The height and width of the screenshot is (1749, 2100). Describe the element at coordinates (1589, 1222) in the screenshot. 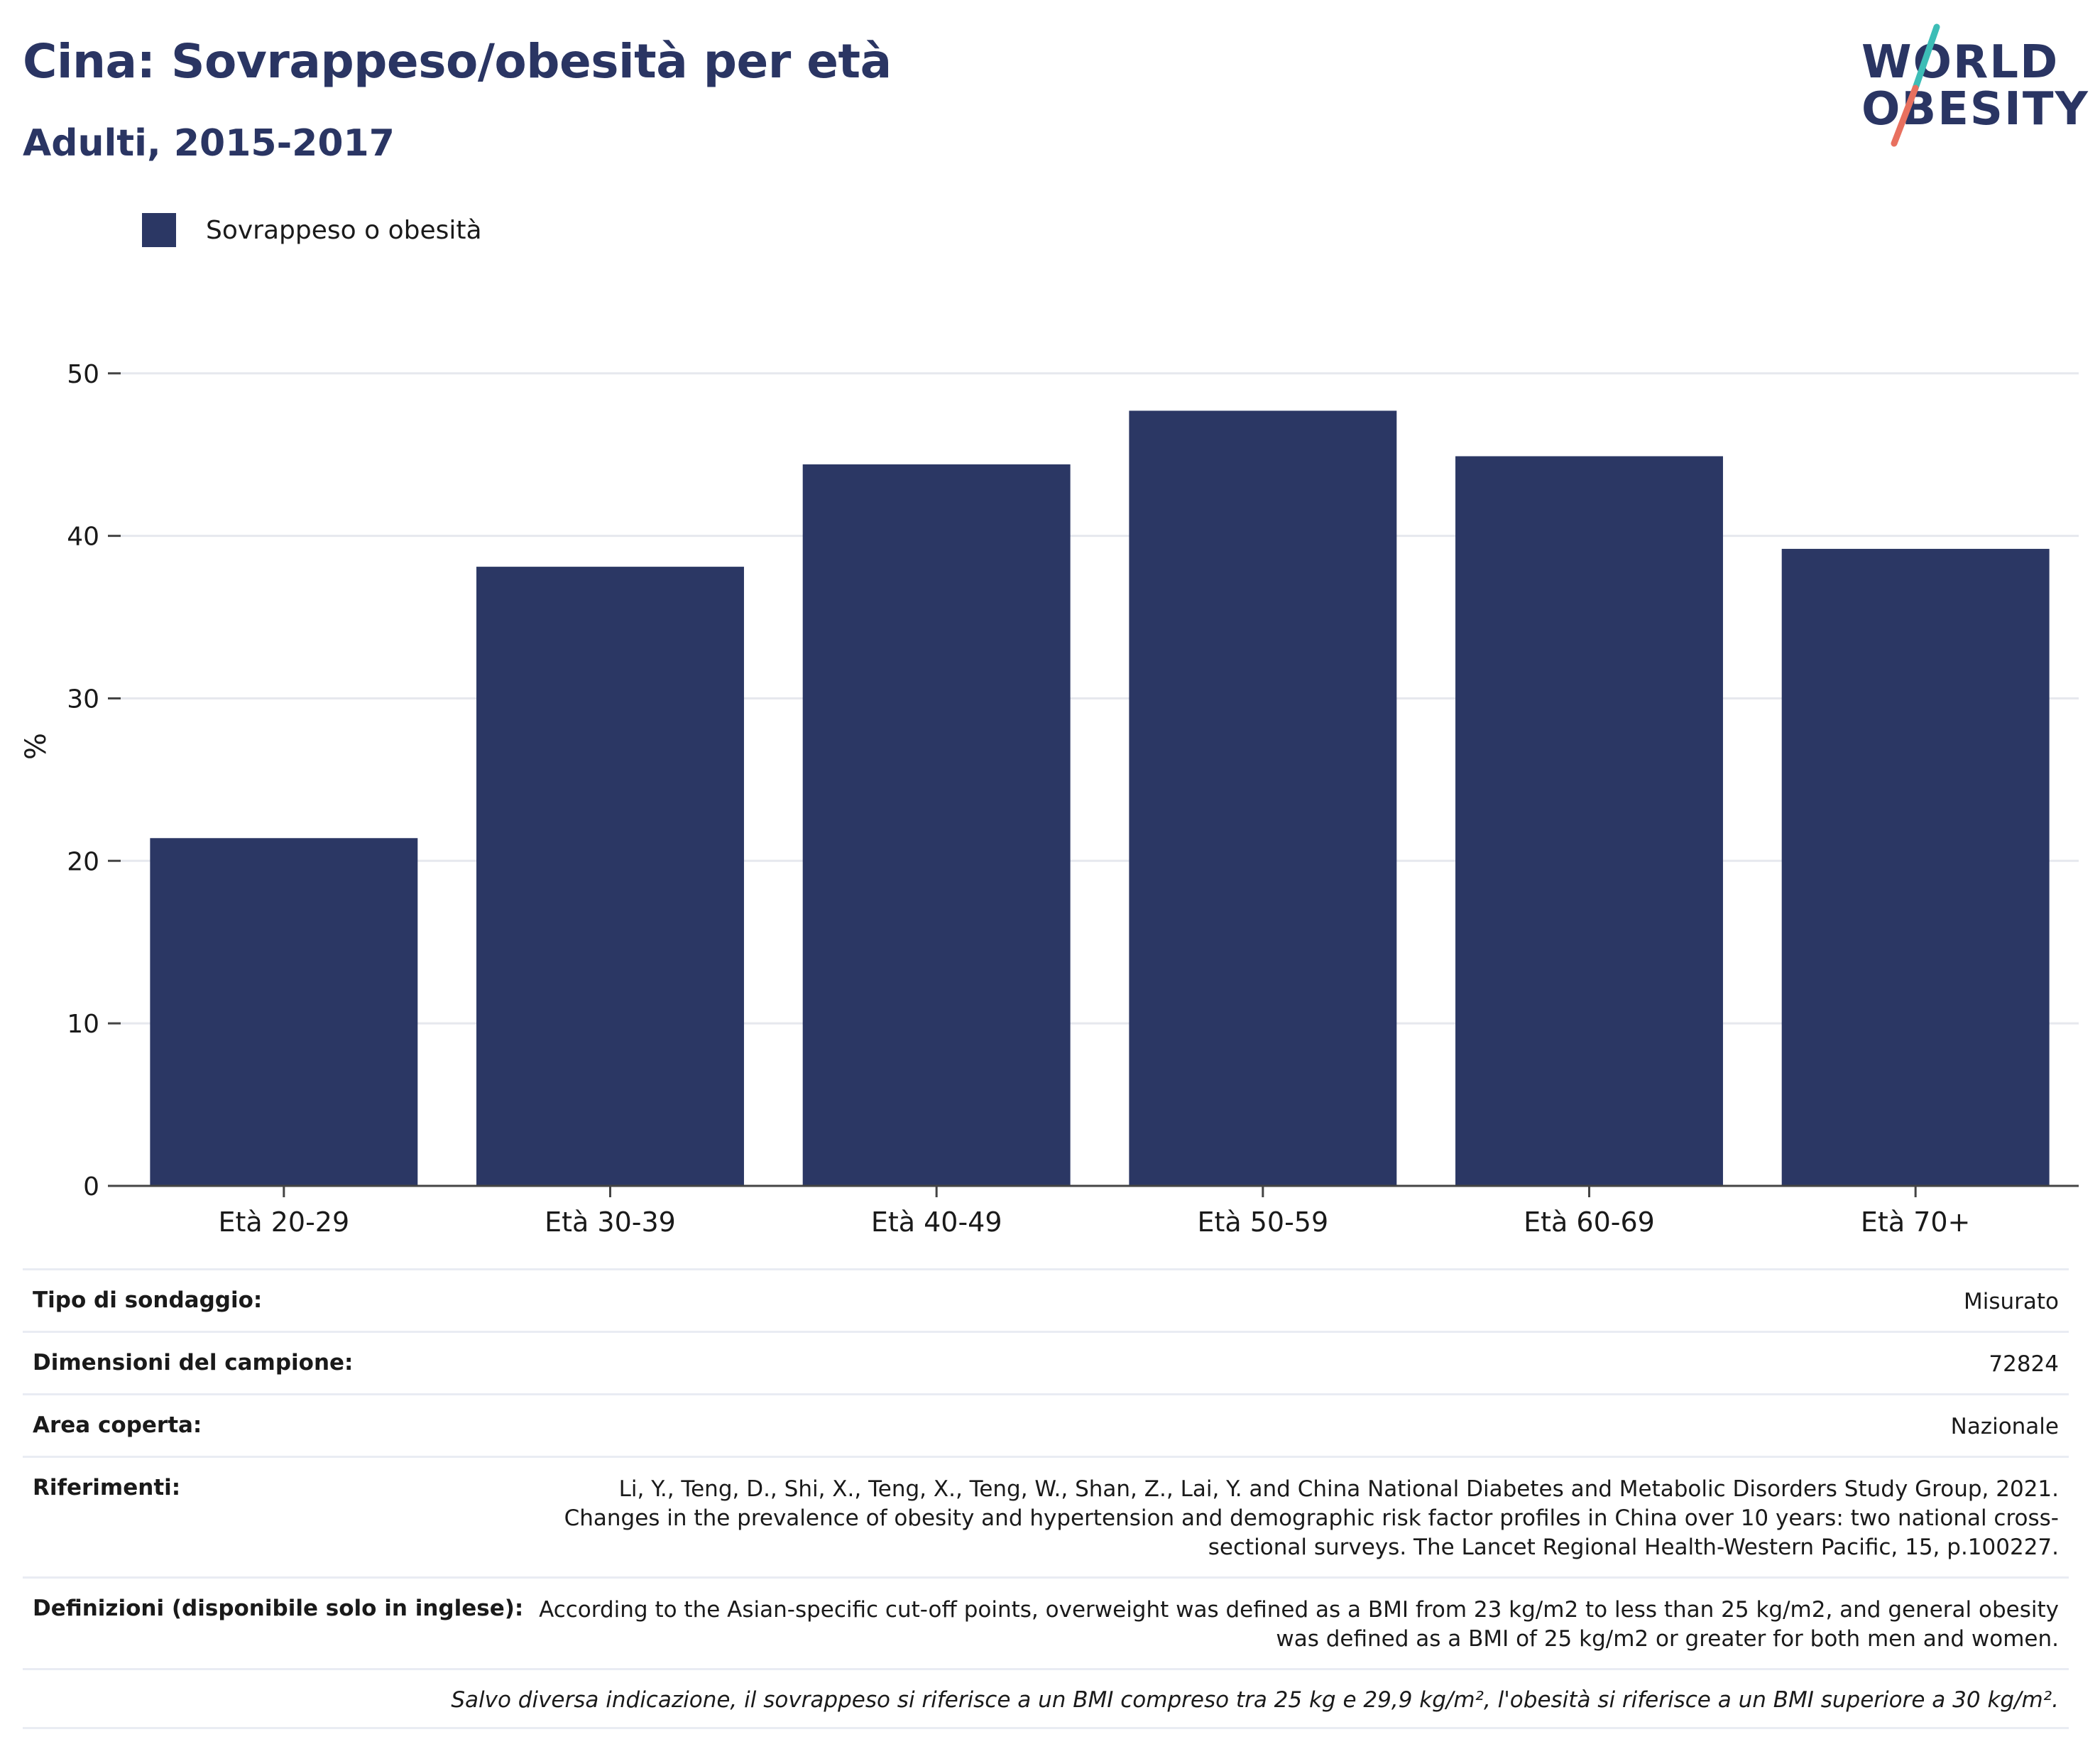

I see `x-tick-label: Età 60-69` at that location.